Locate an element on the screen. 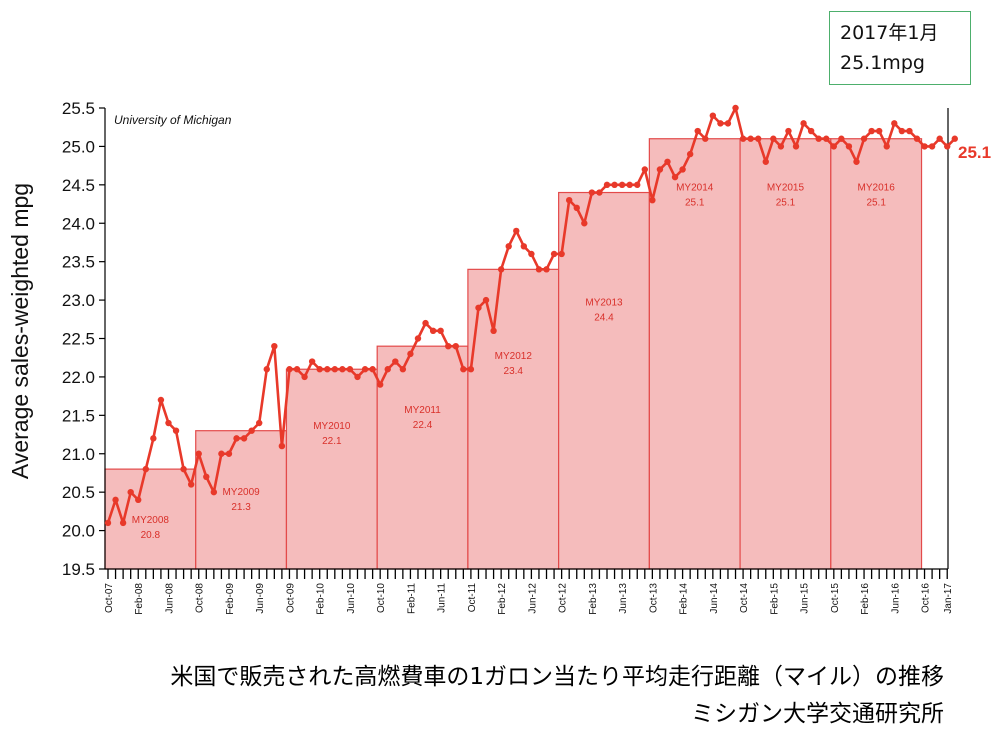 The height and width of the screenshot is (743, 1004). model-year-label: MY2015 is located at coordinates (786, 187).